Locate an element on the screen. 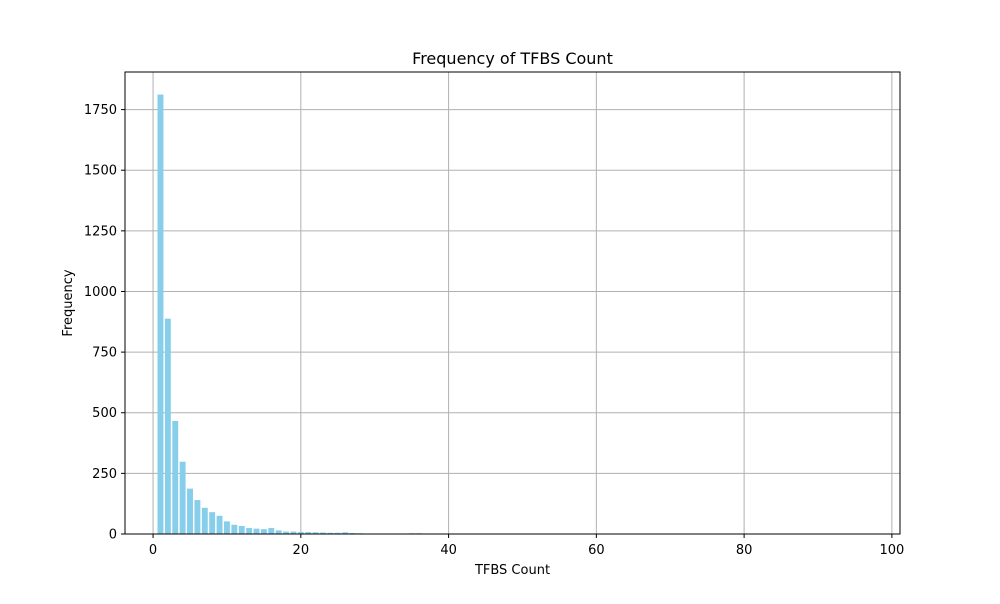 The height and width of the screenshot is (604, 1000). x-tick-label: 40 is located at coordinates (448, 550).